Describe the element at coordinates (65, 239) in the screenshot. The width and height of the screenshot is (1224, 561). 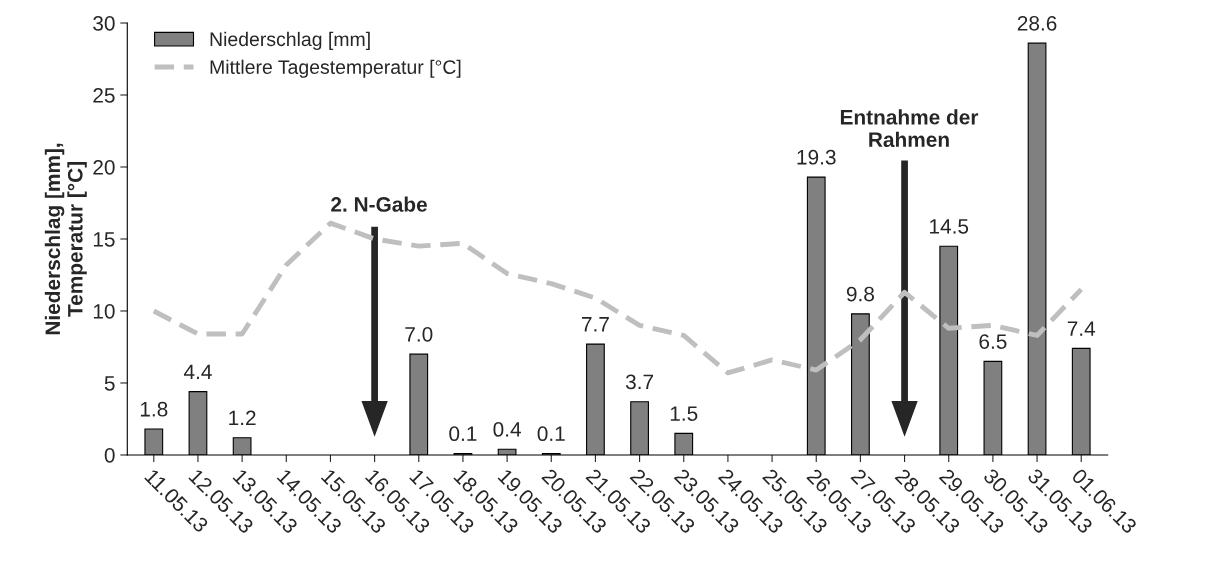
I see `y-axis-title: Niederschlag [mm], Temperatur [°C]` at that location.